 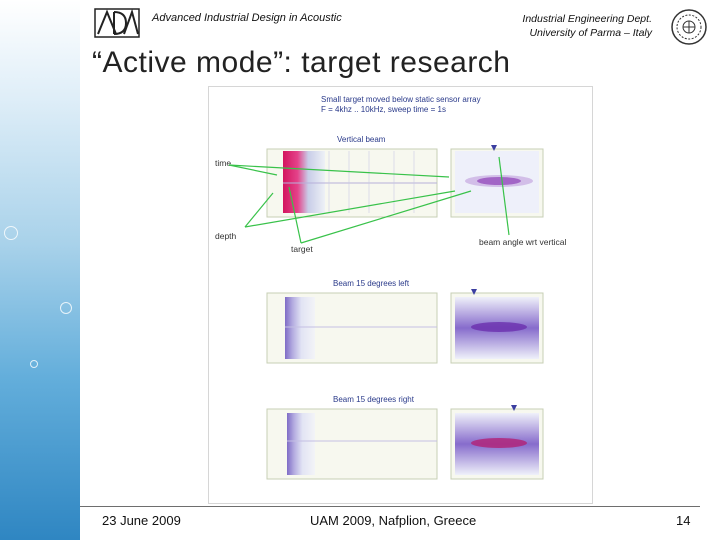 What do you see at coordinates (497, 181) in the screenshot?
I see `panel-vertical-beam` at bounding box center [497, 181].